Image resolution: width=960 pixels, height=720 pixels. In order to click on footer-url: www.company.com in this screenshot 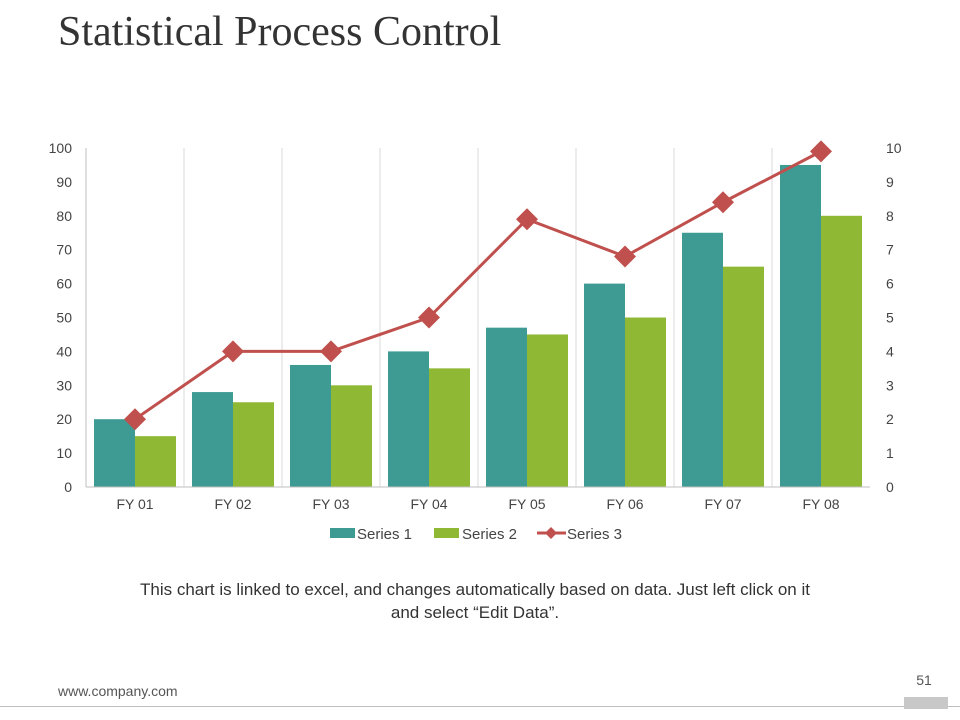, I will do `click(118, 691)`.